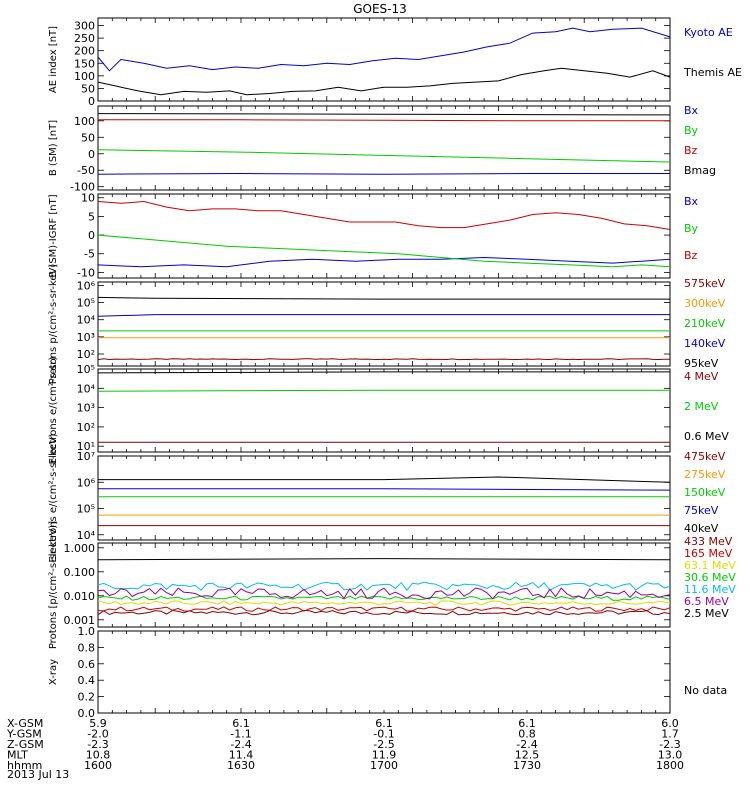 The image size is (750, 800). Describe the element at coordinates (706, 601) in the screenshot. I see `legend-6.5-MeV: 6.5 MeV` at that location.